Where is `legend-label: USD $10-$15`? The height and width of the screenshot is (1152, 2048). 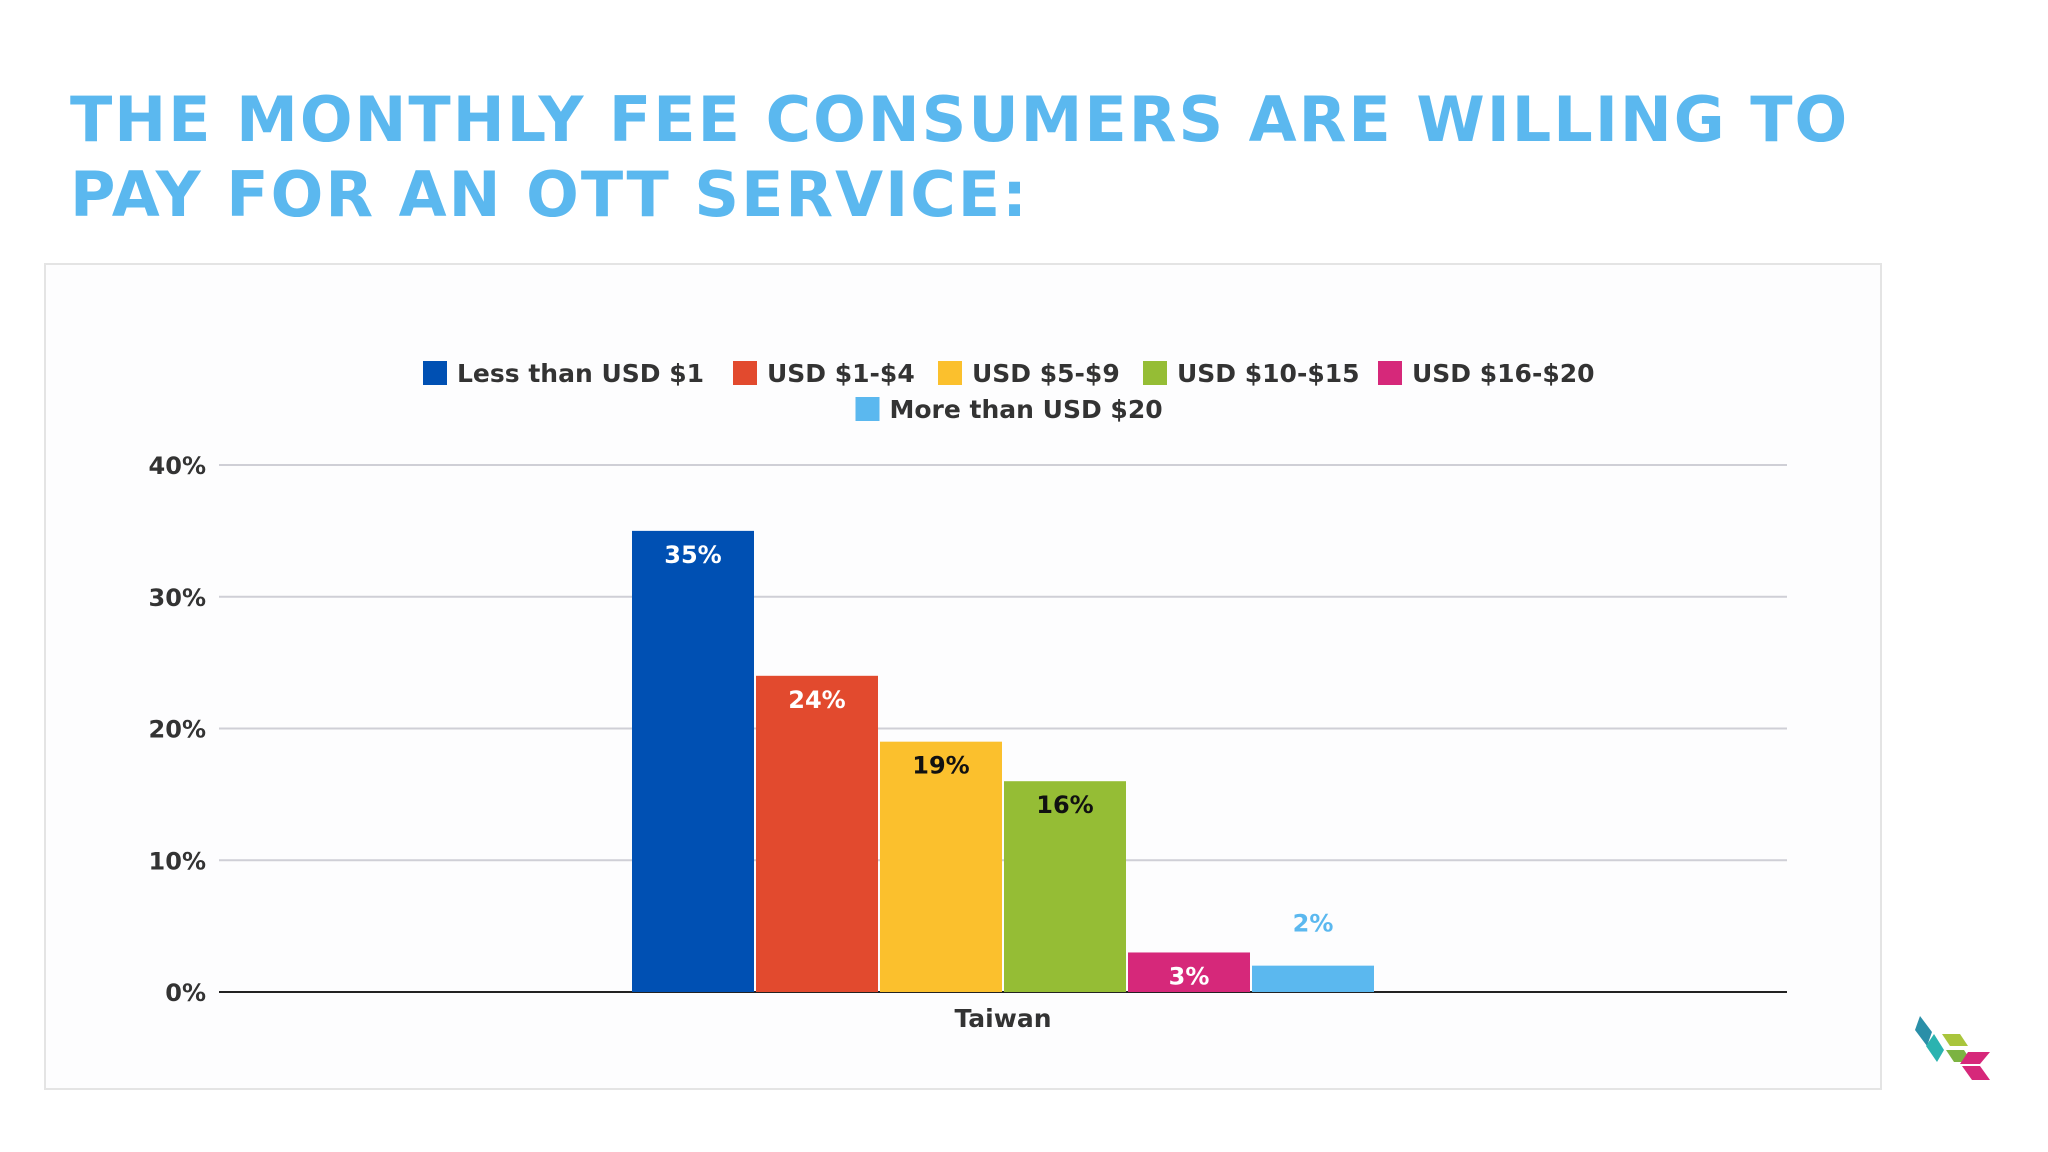 legend-label: USD $10-$15 is located at coordinates (1268, 373).